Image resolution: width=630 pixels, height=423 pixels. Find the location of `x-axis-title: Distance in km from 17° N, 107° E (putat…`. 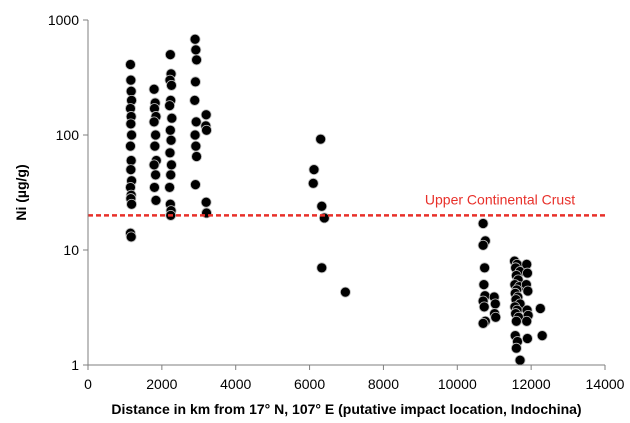

x-axis-title: Distance in km from 17° N, 107° E (putat… is located at coordinates (346, 409).